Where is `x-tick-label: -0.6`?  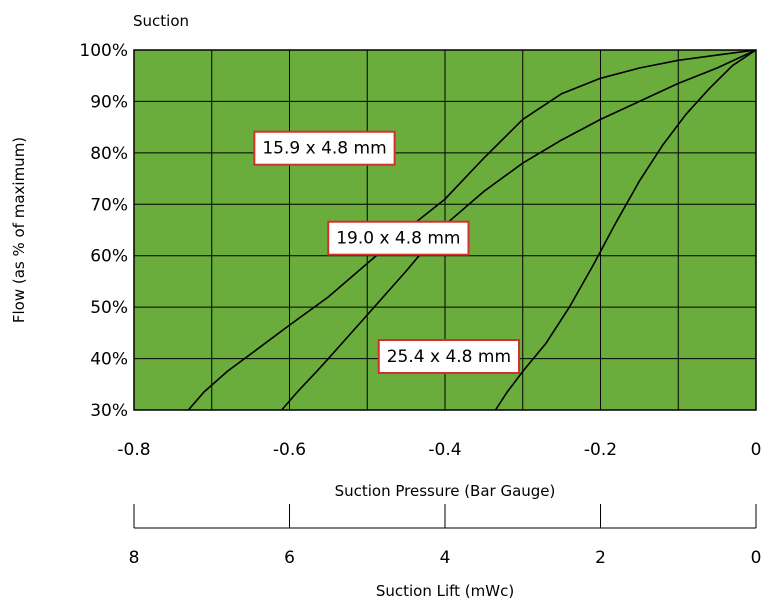
x-tick-label: -0.6 is located at coordinates (289, 450).